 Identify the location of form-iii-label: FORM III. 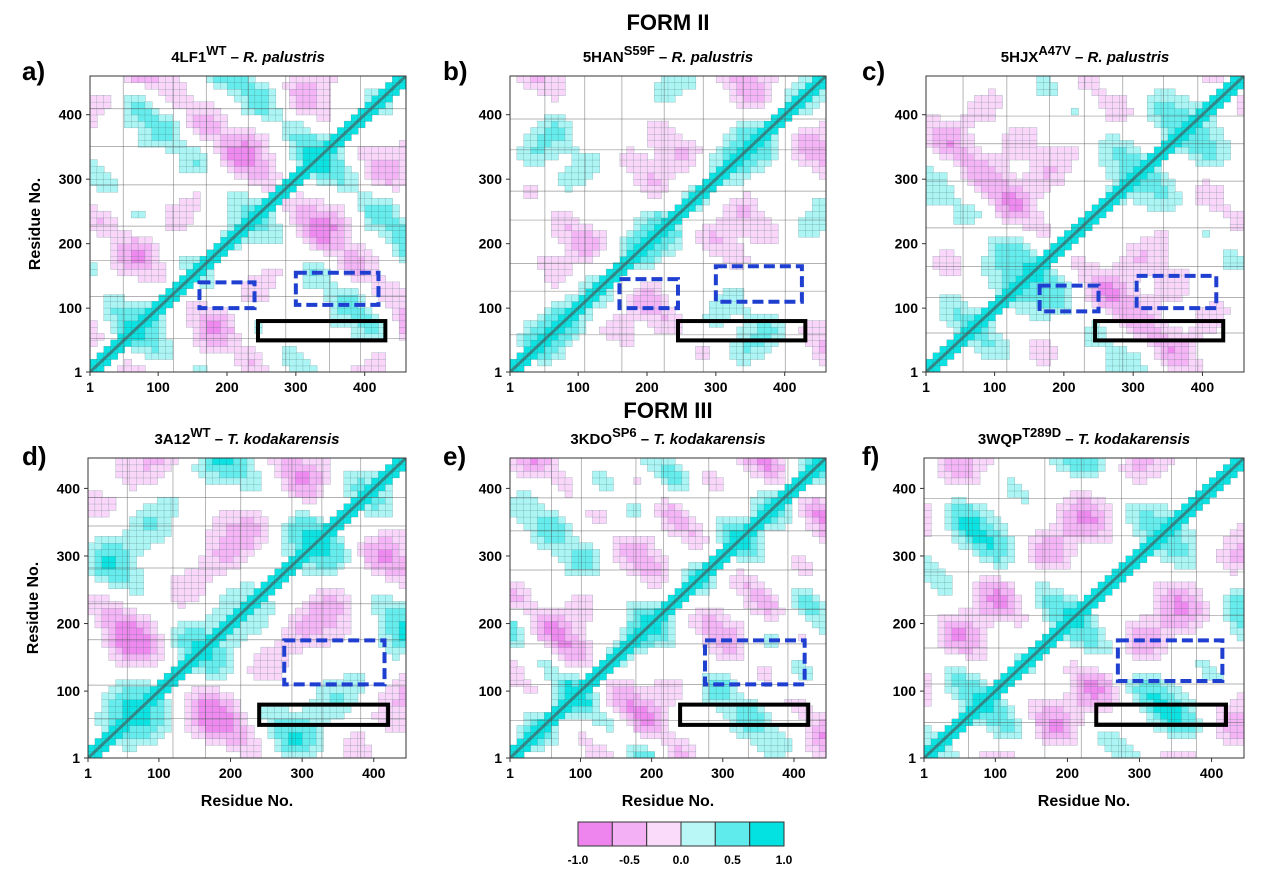
(667, 410).